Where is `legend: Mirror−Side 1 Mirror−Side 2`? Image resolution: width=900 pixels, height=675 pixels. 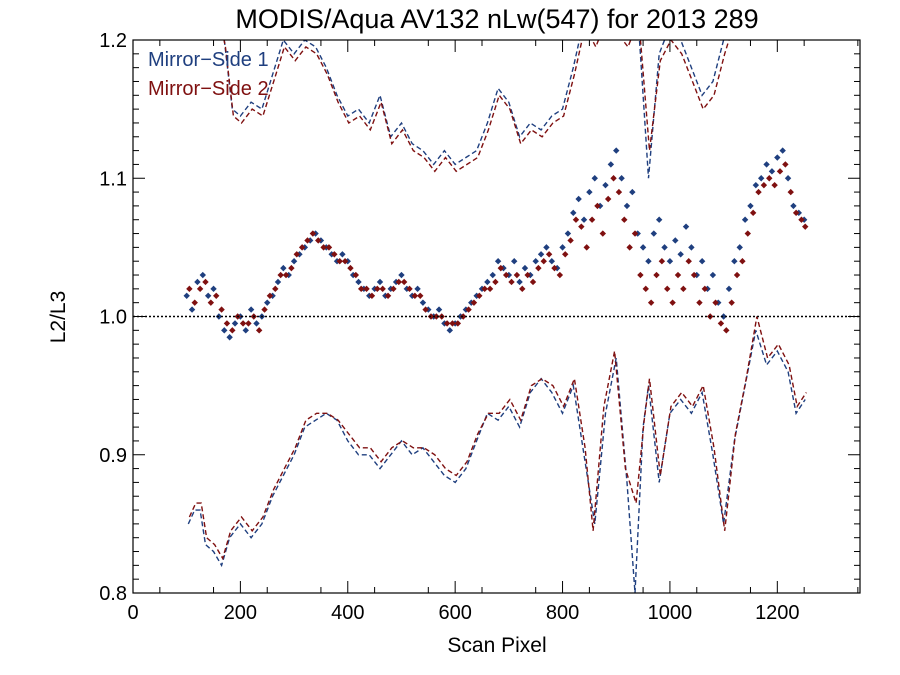
legend: Mirror−Side 1 Mirror−Side 2 is located at coordinates (208, 74).